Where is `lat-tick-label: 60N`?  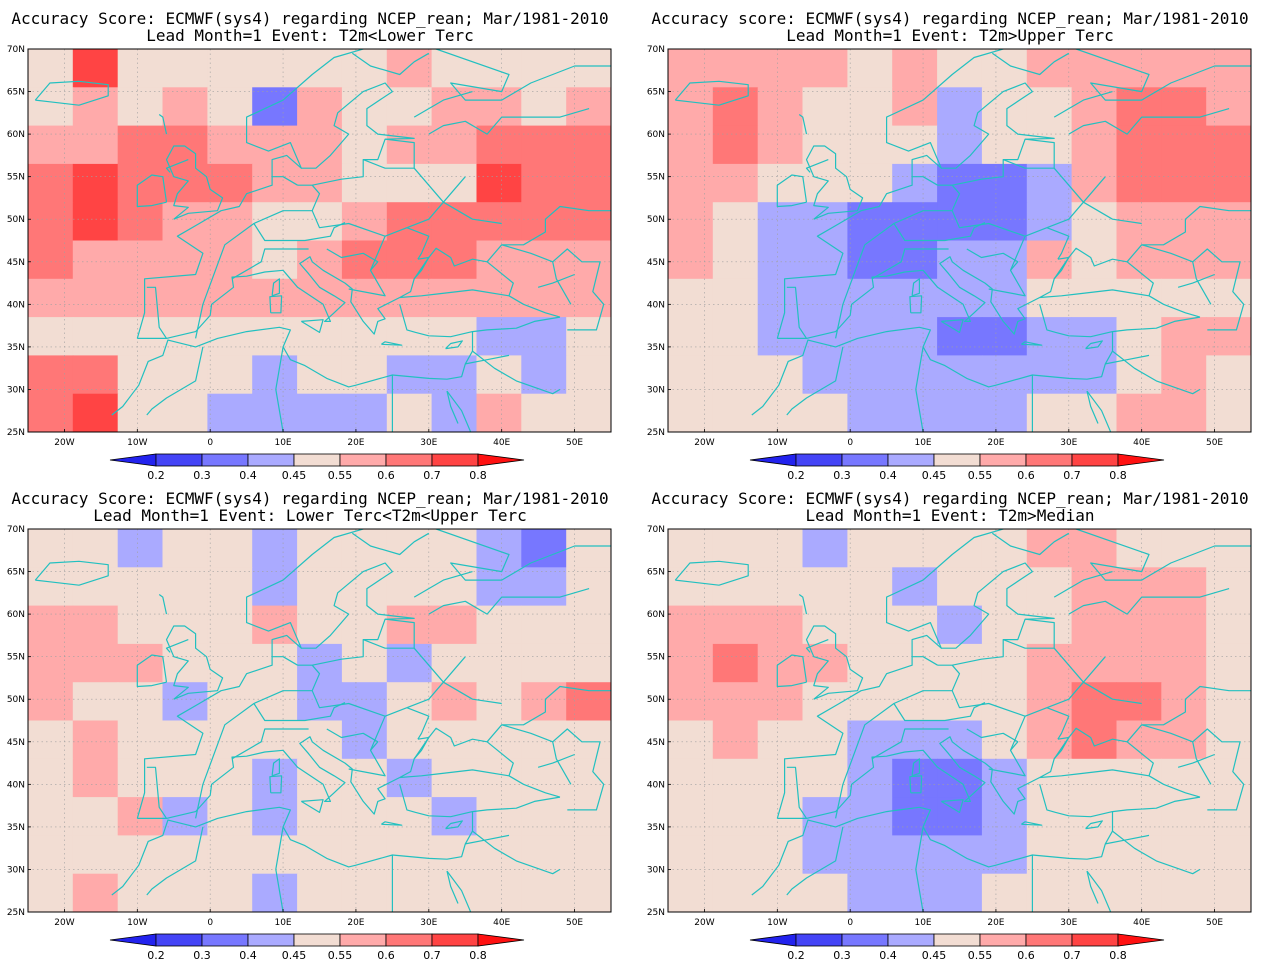 lat-tick-label: 60N is located at coordinates (656, 135).